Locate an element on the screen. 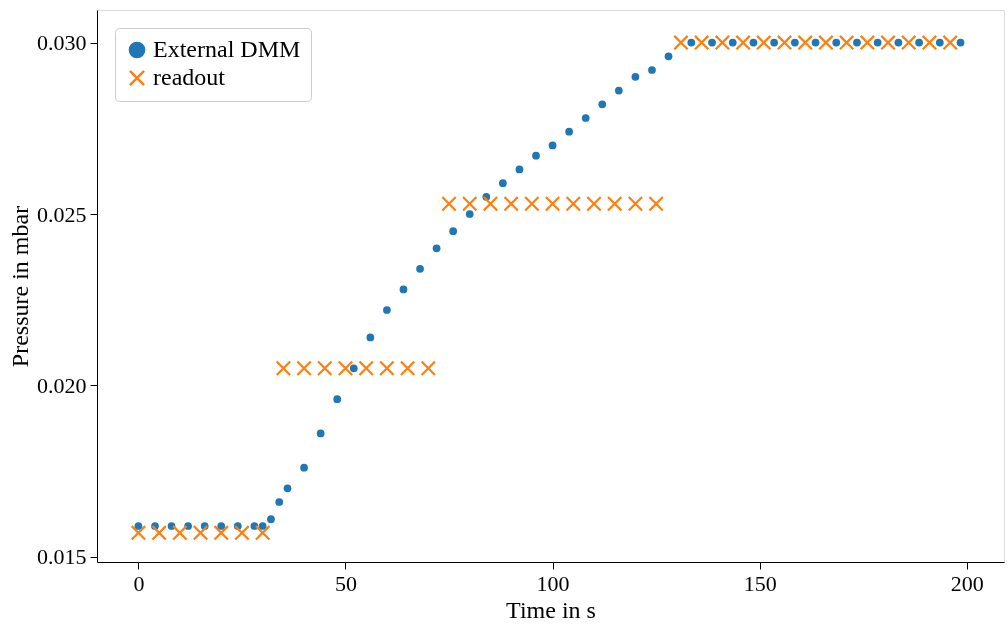  x-tick-label: 50 is located at coordinates (345, 583).